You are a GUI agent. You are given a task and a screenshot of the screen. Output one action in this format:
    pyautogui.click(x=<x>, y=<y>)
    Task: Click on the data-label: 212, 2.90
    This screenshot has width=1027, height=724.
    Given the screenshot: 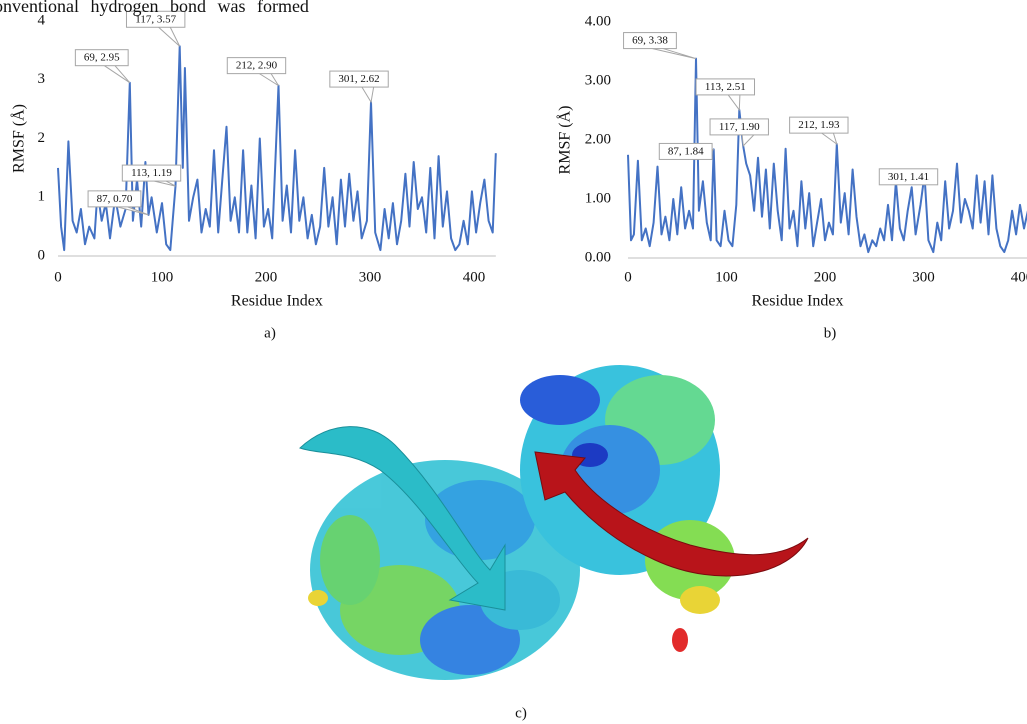 What is the action you would take?
    pyautogui.click(x=257, y=66)
    